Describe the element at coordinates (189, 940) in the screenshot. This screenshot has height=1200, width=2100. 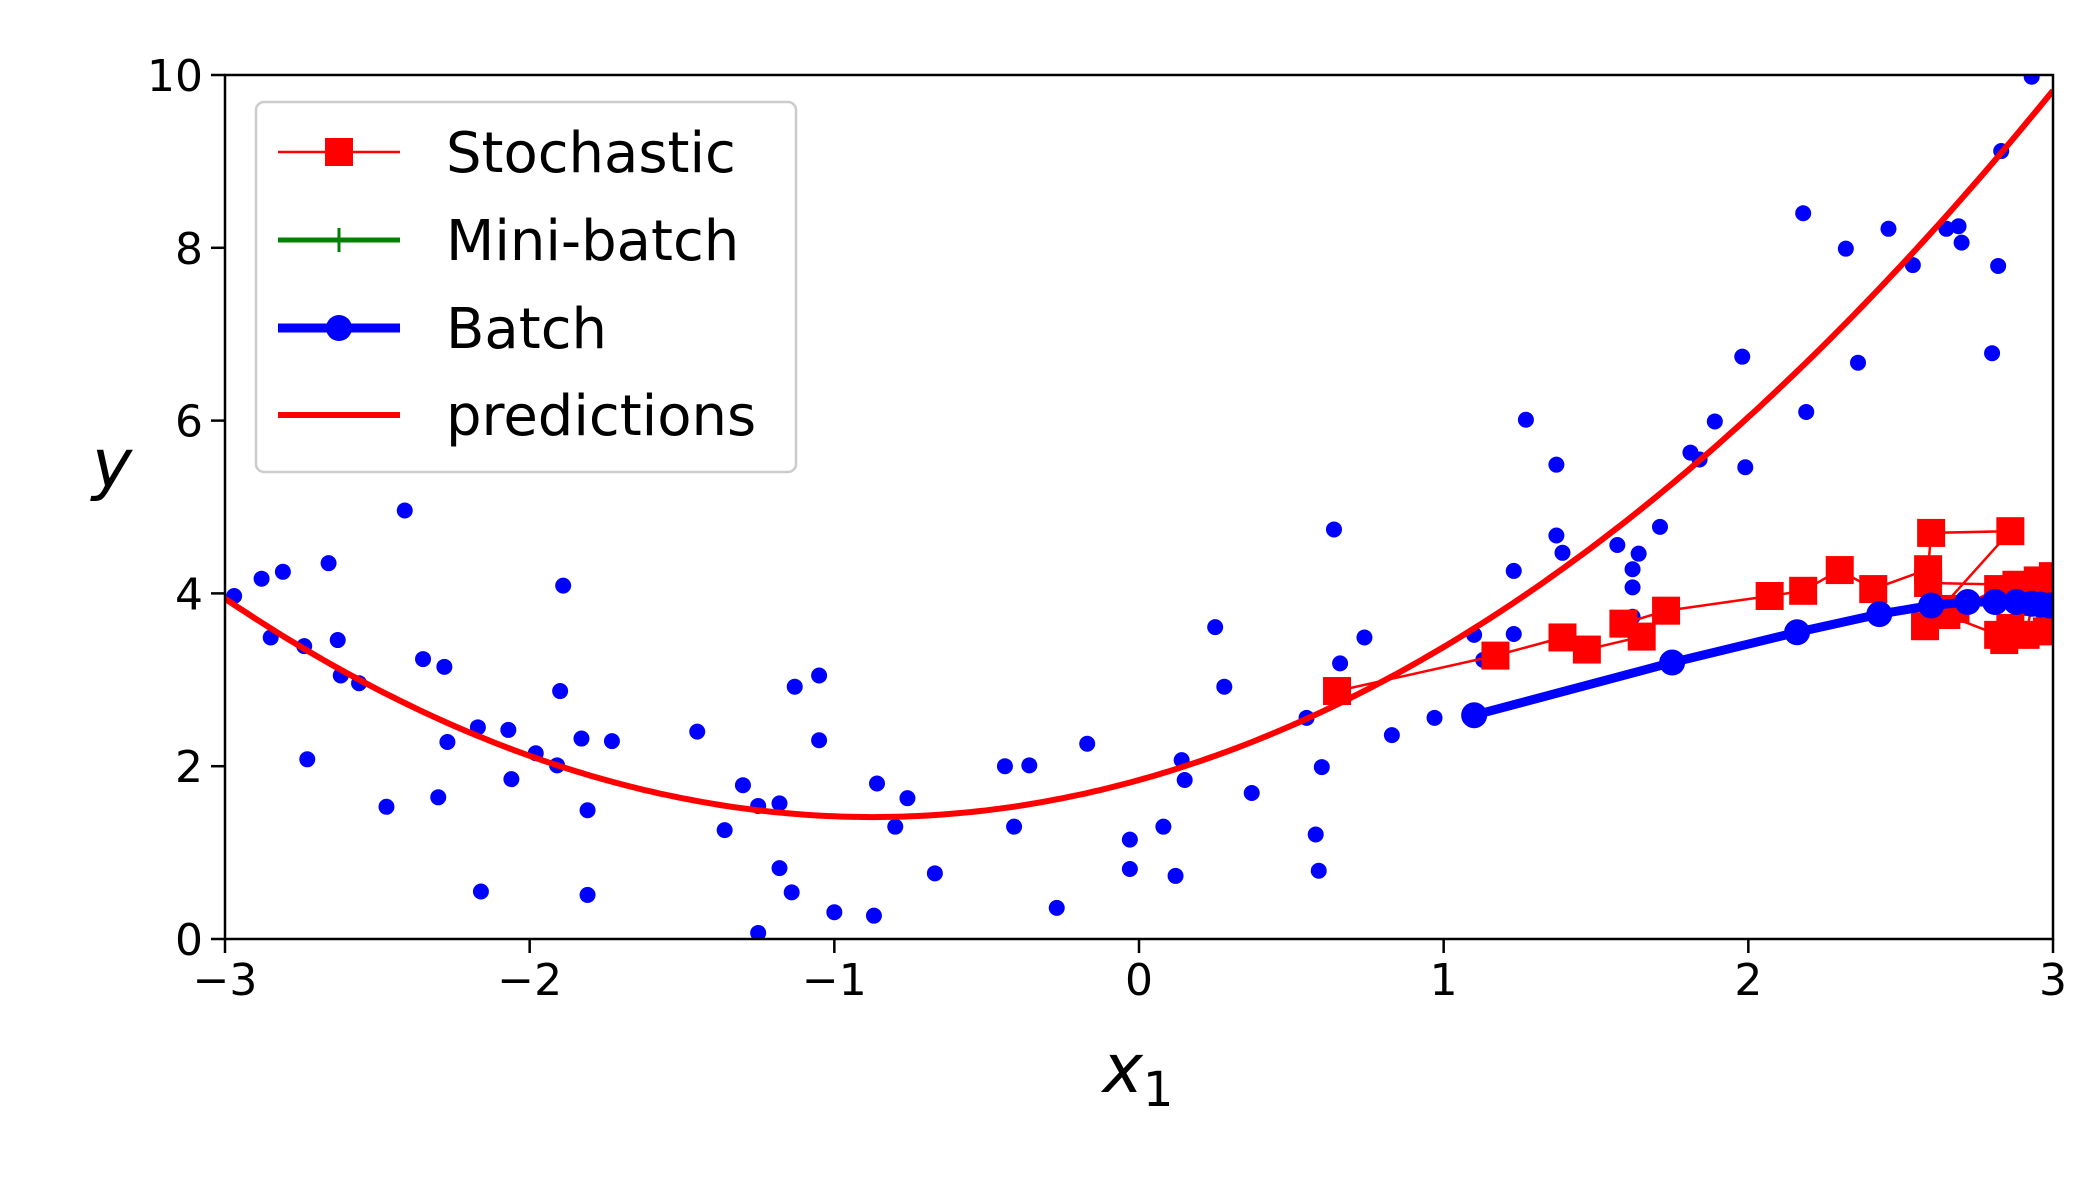
I see `y-tick-label: 0` at that location.